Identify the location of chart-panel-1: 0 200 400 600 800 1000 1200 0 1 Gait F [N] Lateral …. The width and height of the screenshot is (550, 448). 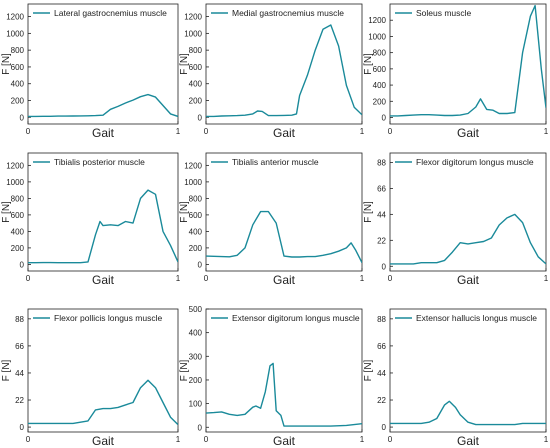
(91, 71).